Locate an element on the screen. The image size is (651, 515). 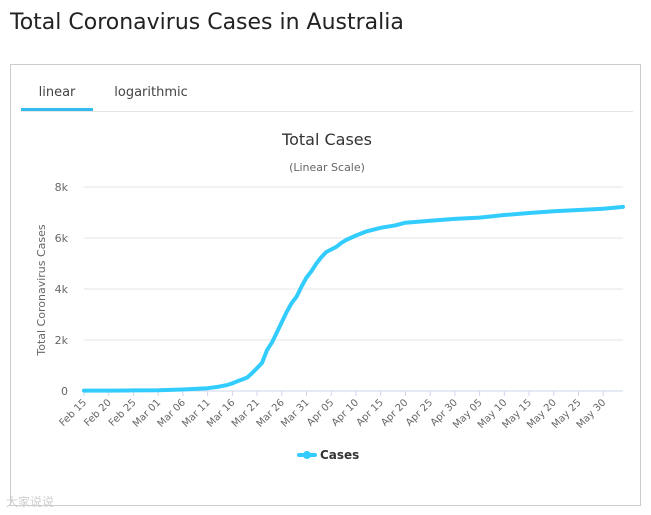
y-tick-labels: 0 2k 4k 6k 8k is located at coordinates (62, 289).